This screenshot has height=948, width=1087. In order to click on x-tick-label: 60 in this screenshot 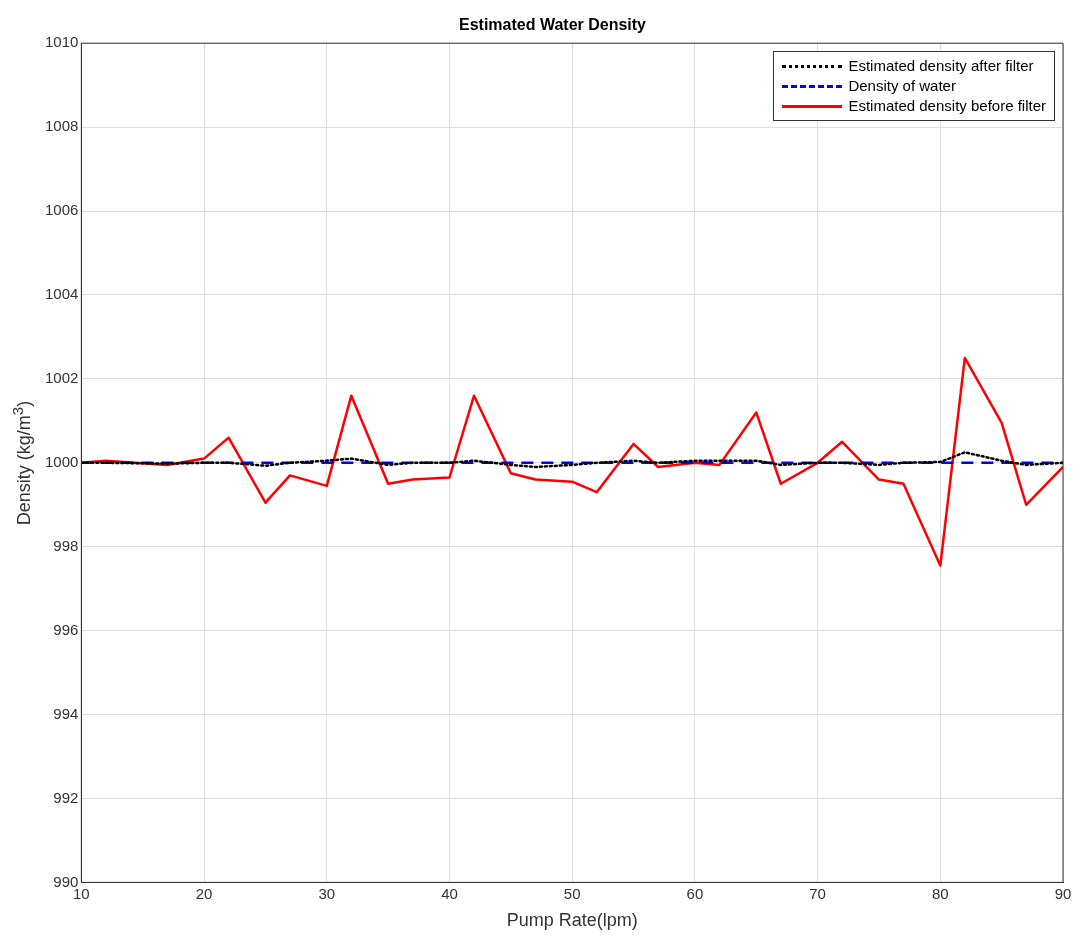, I will do `click(695, 893)`.